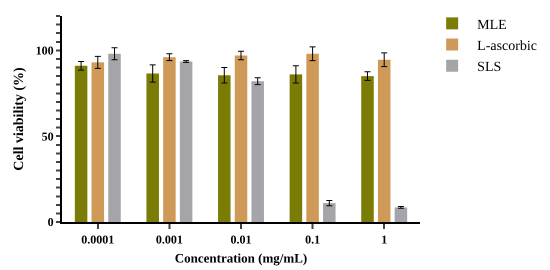  I want to click on legend-label: SLS, so click(489, 68).